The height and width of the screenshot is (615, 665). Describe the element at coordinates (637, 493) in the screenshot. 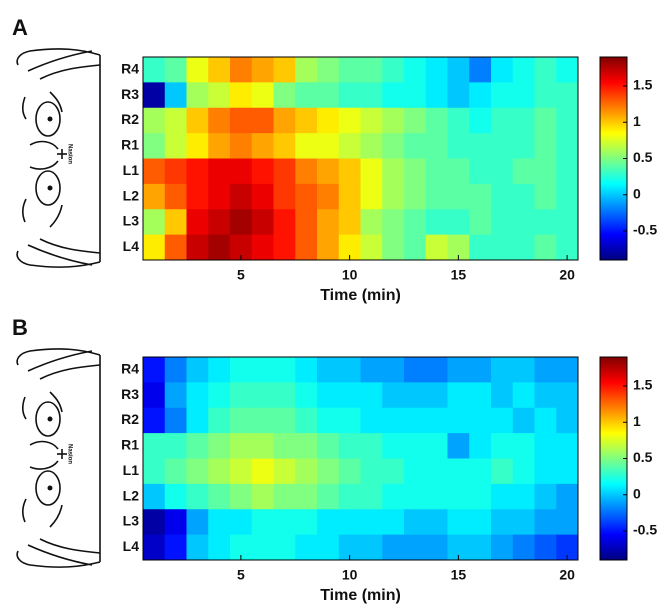

I see `colorbar-tick-label: 0` at that location.